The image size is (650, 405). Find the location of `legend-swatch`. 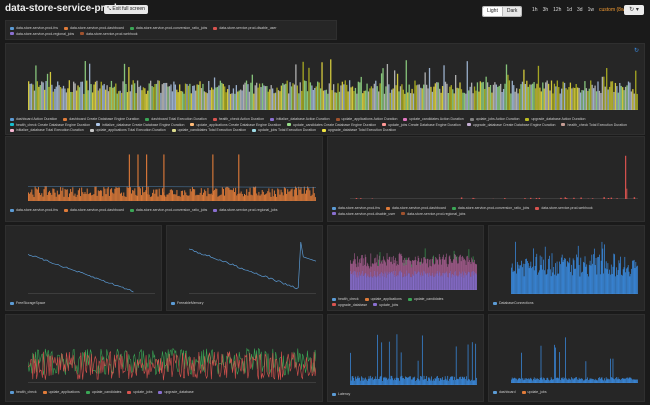

legend-swatch is located at coordinates (66, 210).